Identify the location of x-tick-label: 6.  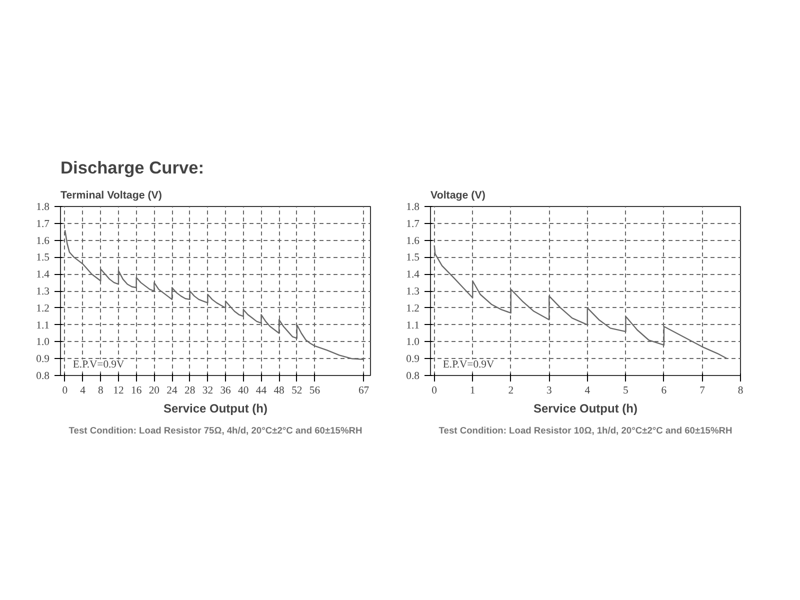
(664, 391).